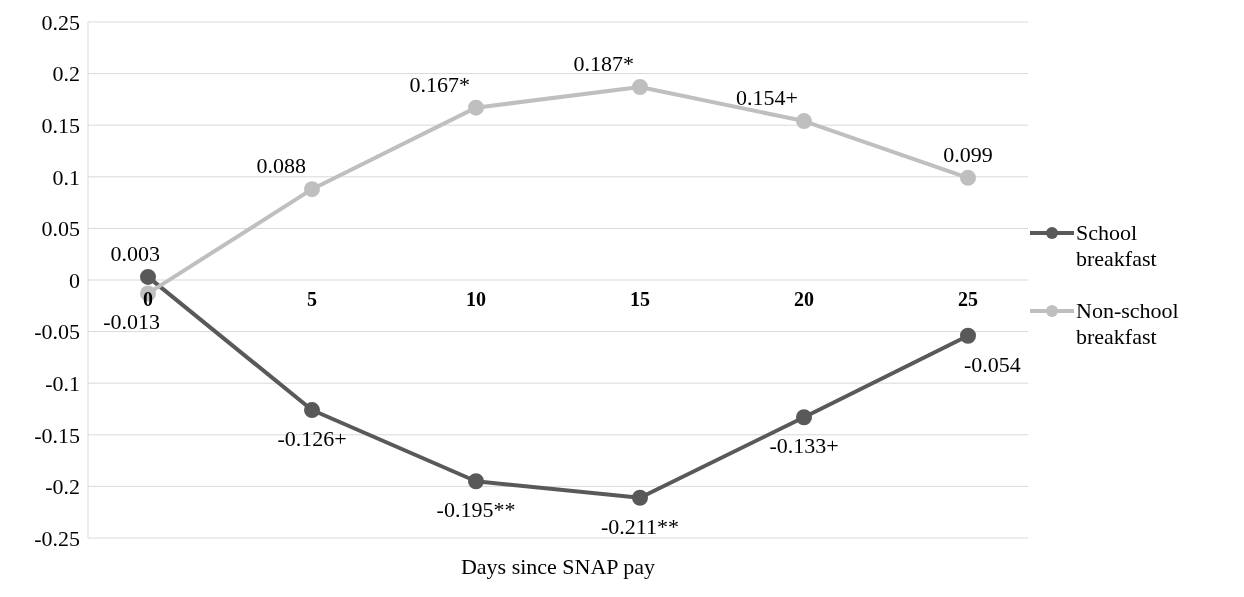  I want to click on data-label: -0.126+, so click(312, 439).